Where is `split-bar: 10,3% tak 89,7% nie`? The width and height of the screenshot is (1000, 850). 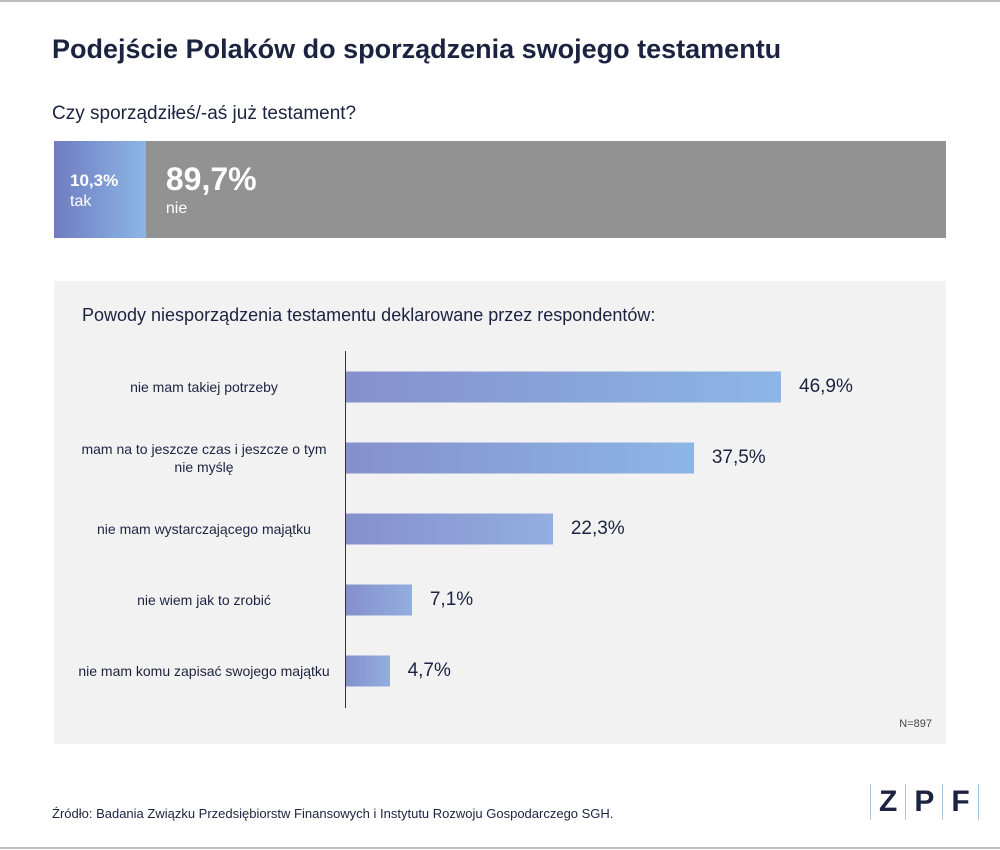 split-bar: 10,3% tak 89,7% nie is located at coordinates (500, 189).